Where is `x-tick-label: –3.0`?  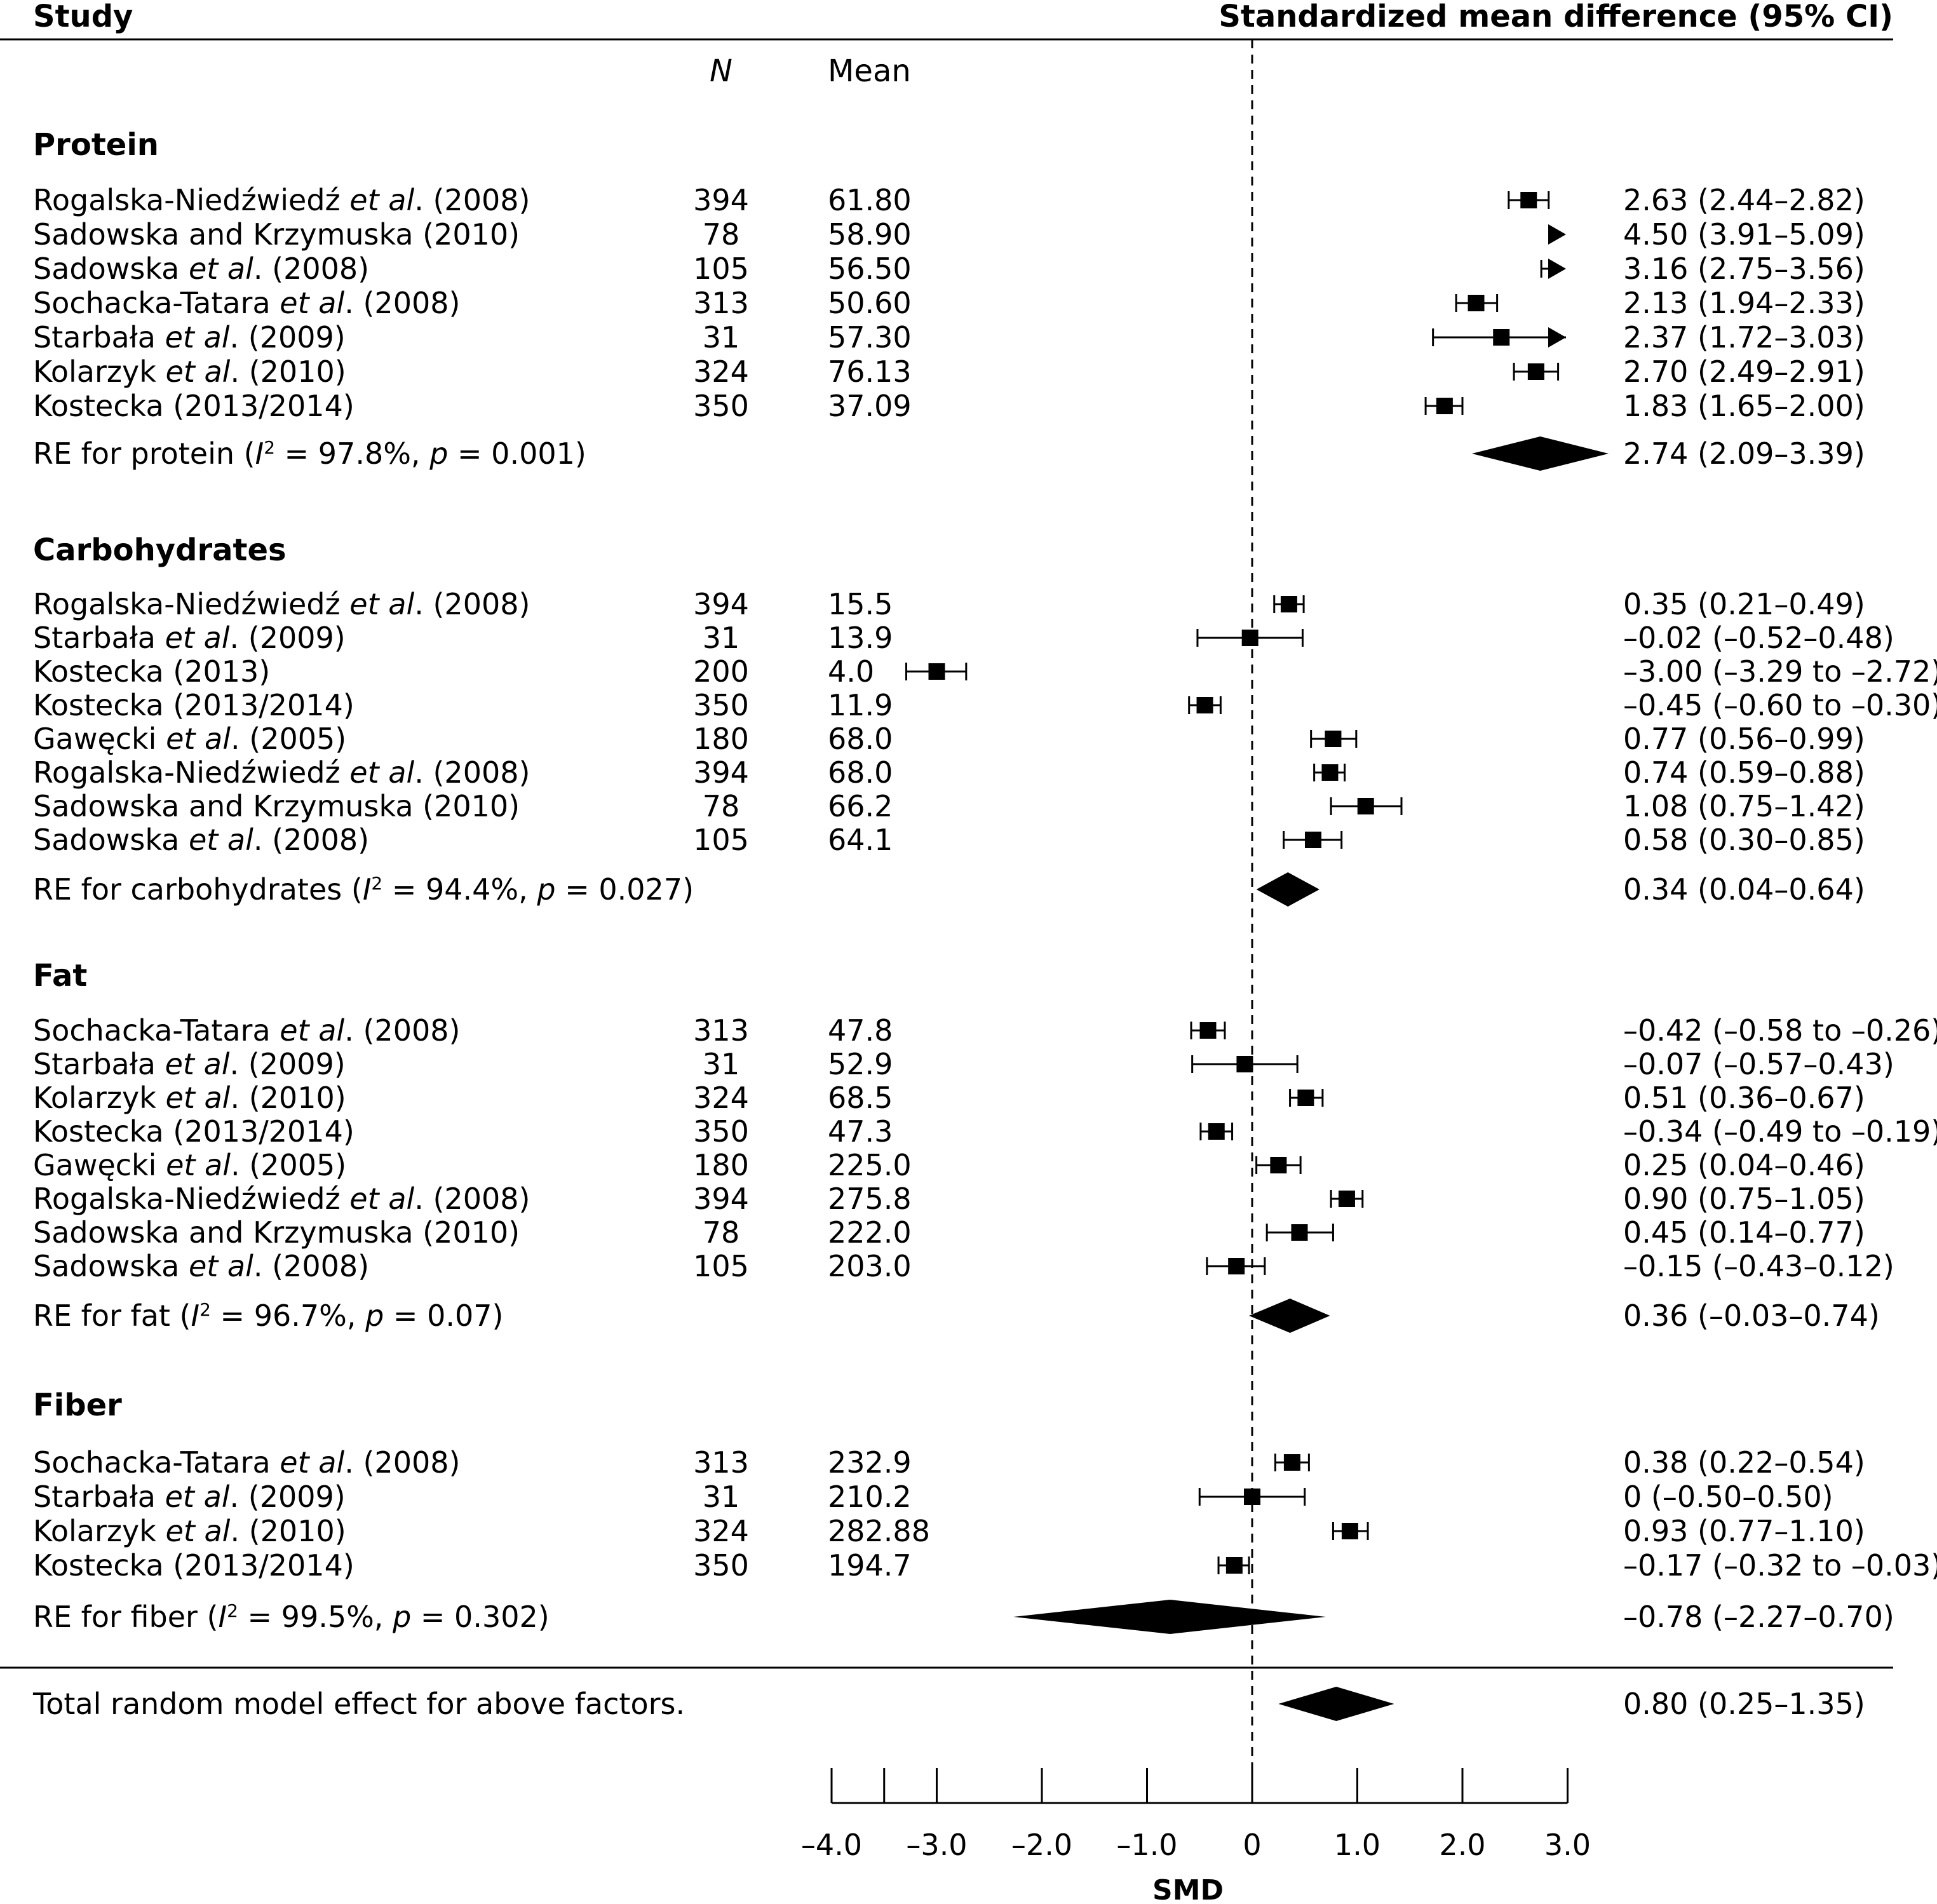
x-tick-label: –3.0 is located at coordinates (937, 1845).